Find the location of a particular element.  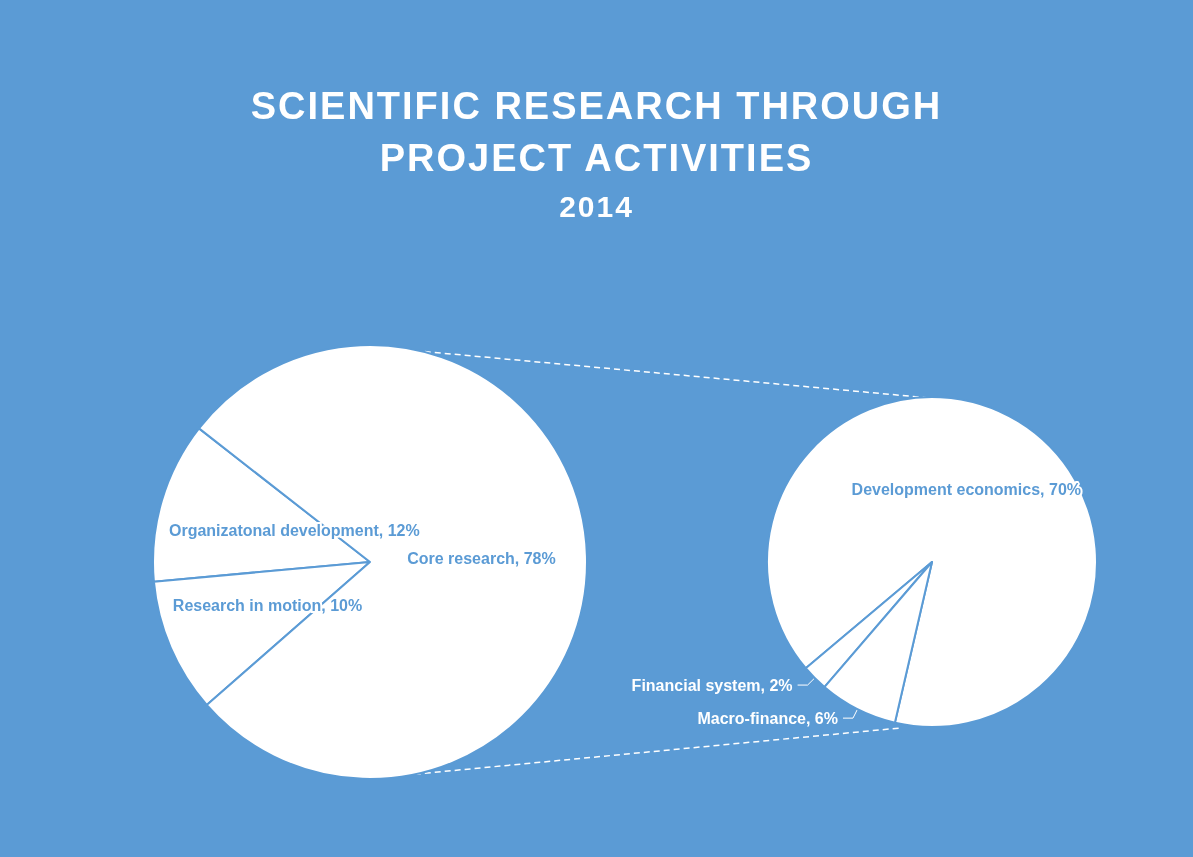

slice-label: Financial system, 2% is located at coordinates (712, 685).